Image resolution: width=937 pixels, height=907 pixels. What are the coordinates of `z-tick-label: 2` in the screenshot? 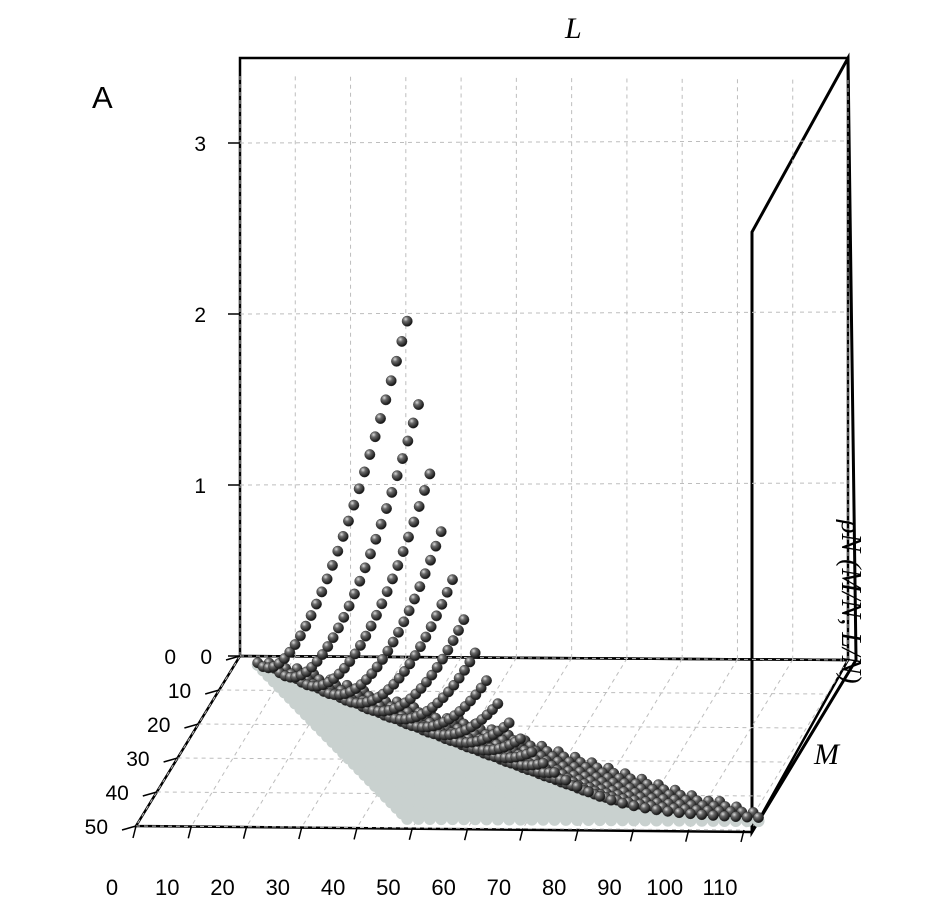 It's located at (200, 315).